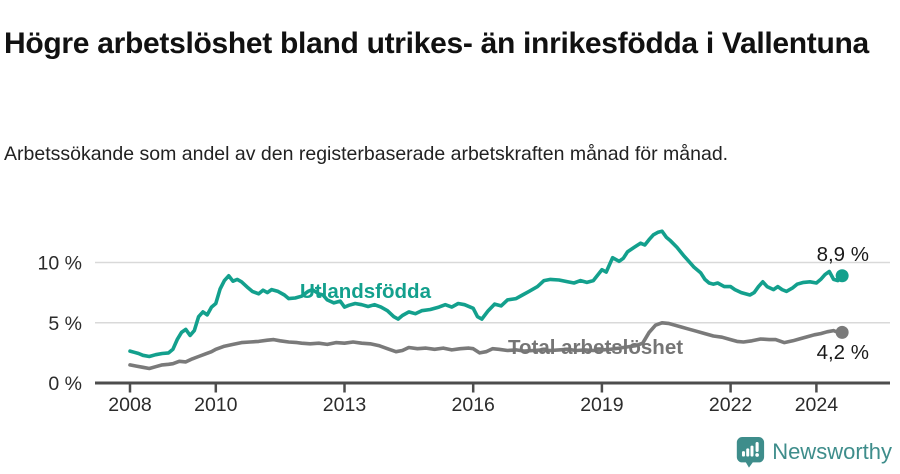 The height and width of the screenshot is (474, 900). Describe the element at coordinates (832, 451) in the screenshot. I see `brand-wordmark: Newsworthy` at that location.